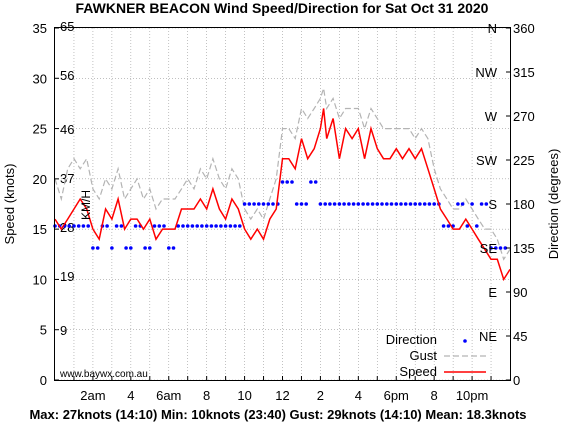  What do you see at coordinates (40, 179) in the screenshot?
I see `left-tick-label: 20` at bounding box center [40, 179].